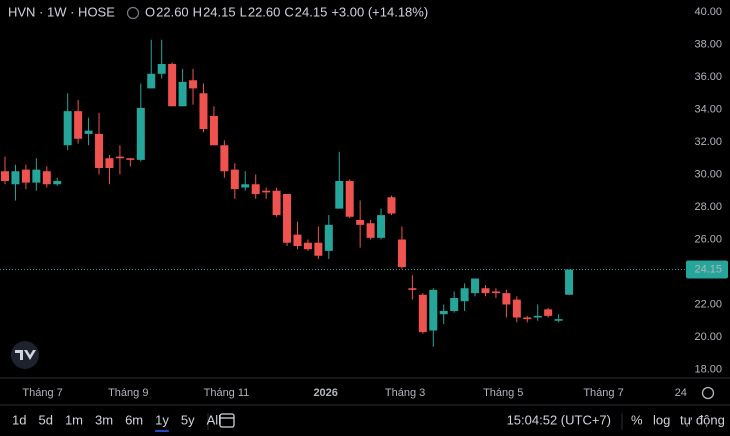 The image size is (730, 436). I want to click on last-price-label: 24.15, so click(708, 269).